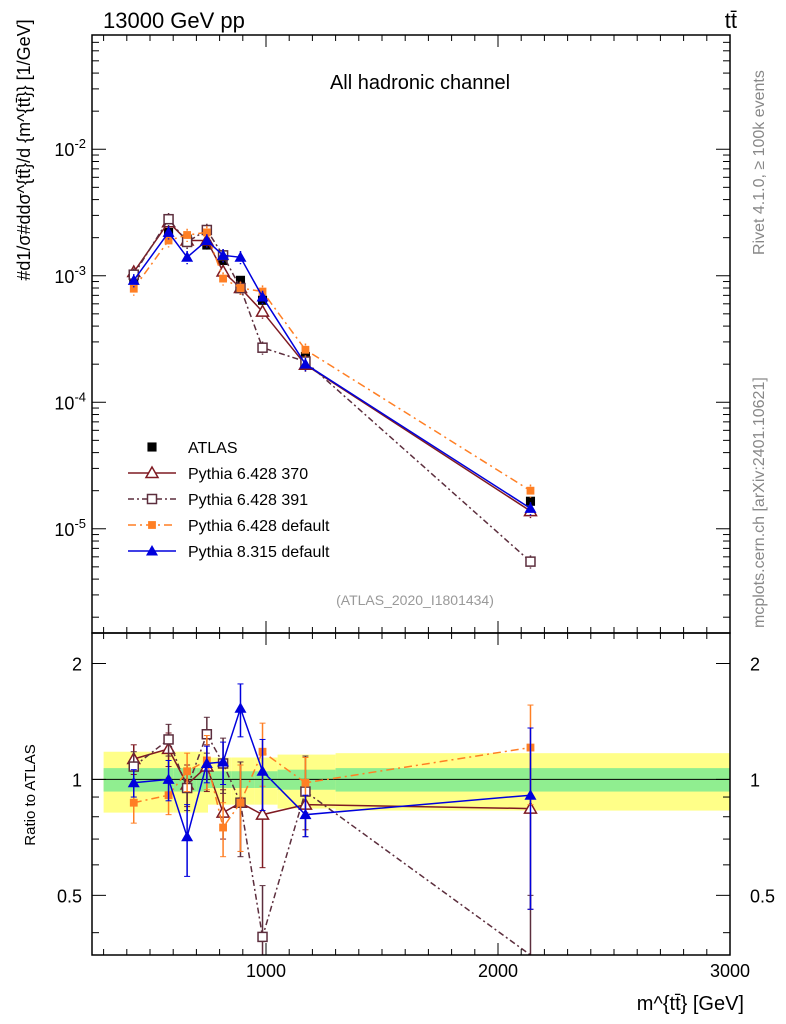 The height and width of the screenshot is (1024, 786). What do you see at coordinates (24, 149) in the screenshot?
I see `y-axis-label: #d1/σ#ddσ^{tt̄}/d {m^{tt̄}} [1/GeV]` at bounding box center [24, 149].